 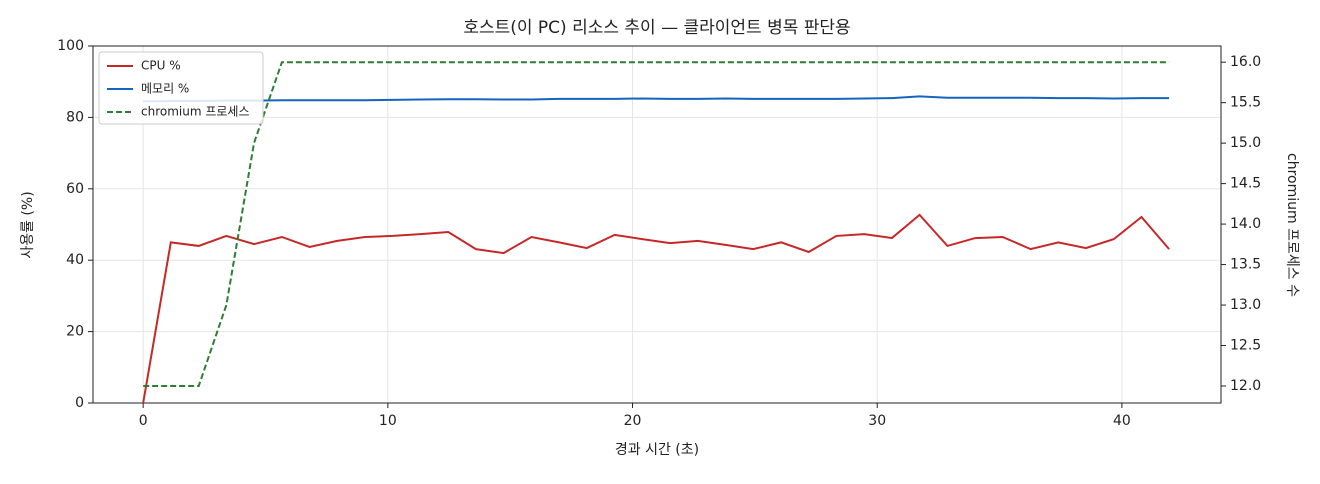 What do you see at coordinates (1122, 421) in the screenshot?
I see `x-tick-label: 40` at bounding box center [1122, 421].